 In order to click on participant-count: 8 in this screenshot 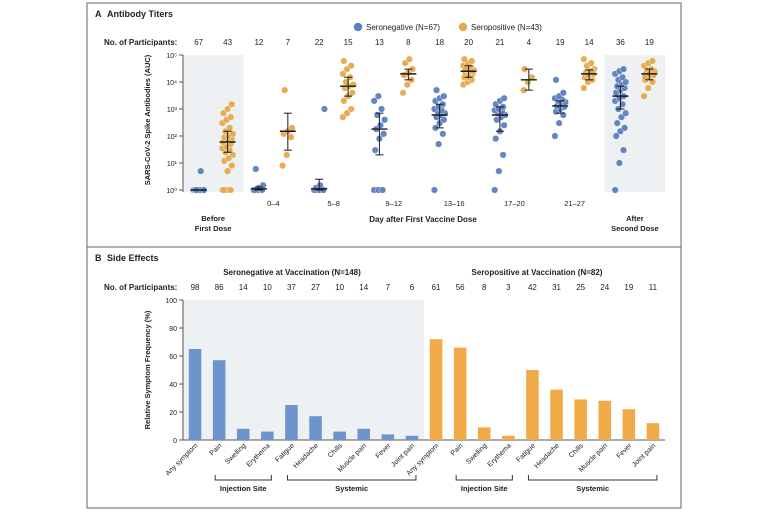, I will do `click(484, 287)`.